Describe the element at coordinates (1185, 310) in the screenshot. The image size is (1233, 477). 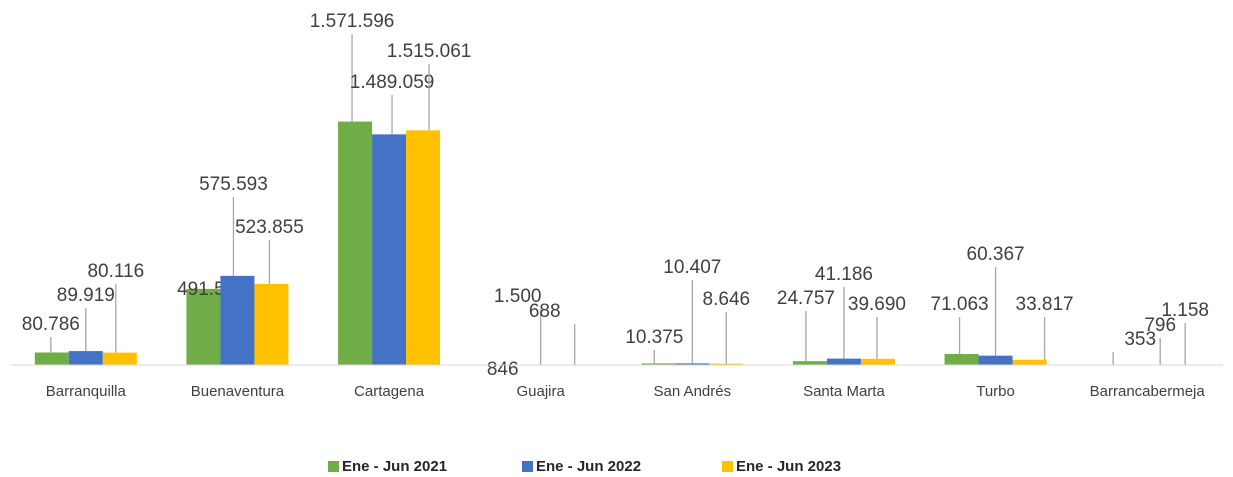
I see `data-label: 1.158` at that location.